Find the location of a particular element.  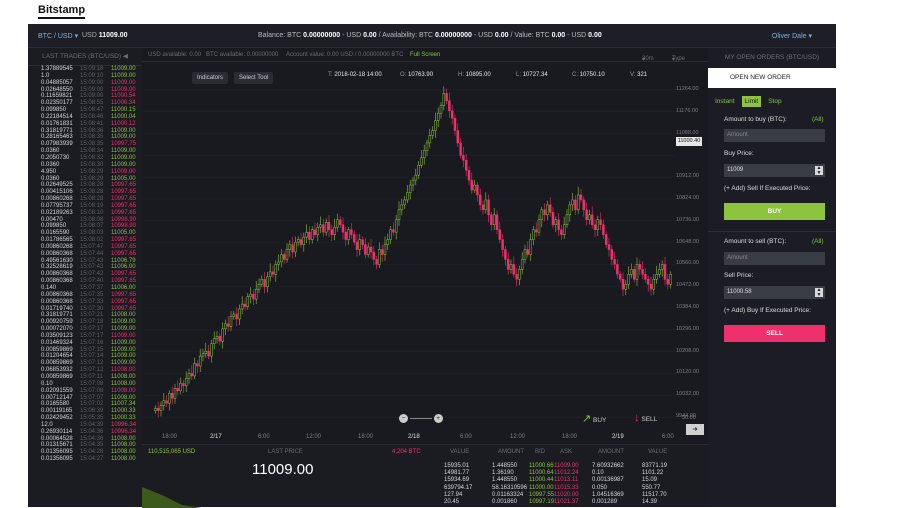

tab-stop: Stop is located at coordinates (775, 101).